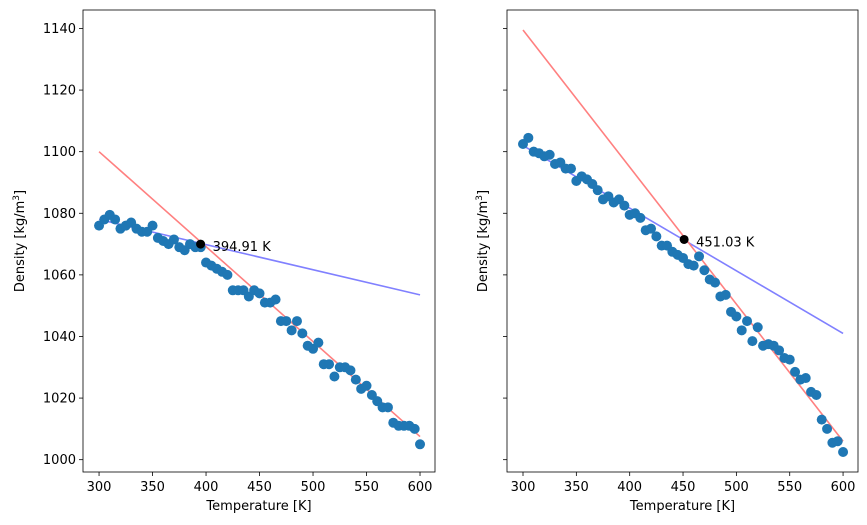 This screenshot has width=867, height=525. What do you see at coordinates (59, 275) in the screenshot?
I see `y-tick-label: 1060` at bounding box center [59, 275].